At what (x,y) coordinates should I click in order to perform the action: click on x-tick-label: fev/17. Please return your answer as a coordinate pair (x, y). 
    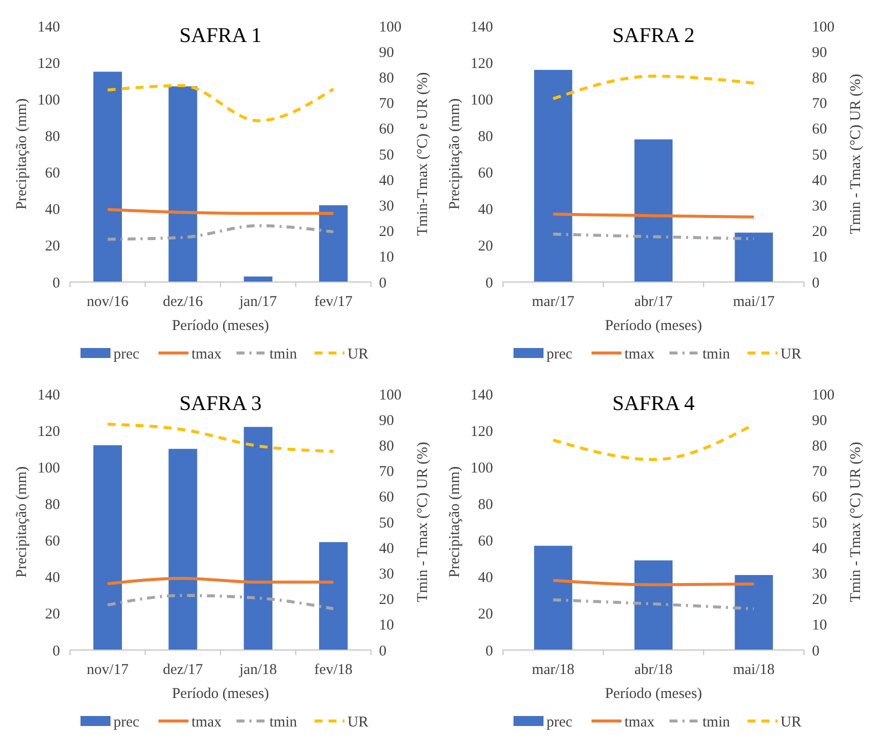
    Looking at the image, I should click on (334, 302).